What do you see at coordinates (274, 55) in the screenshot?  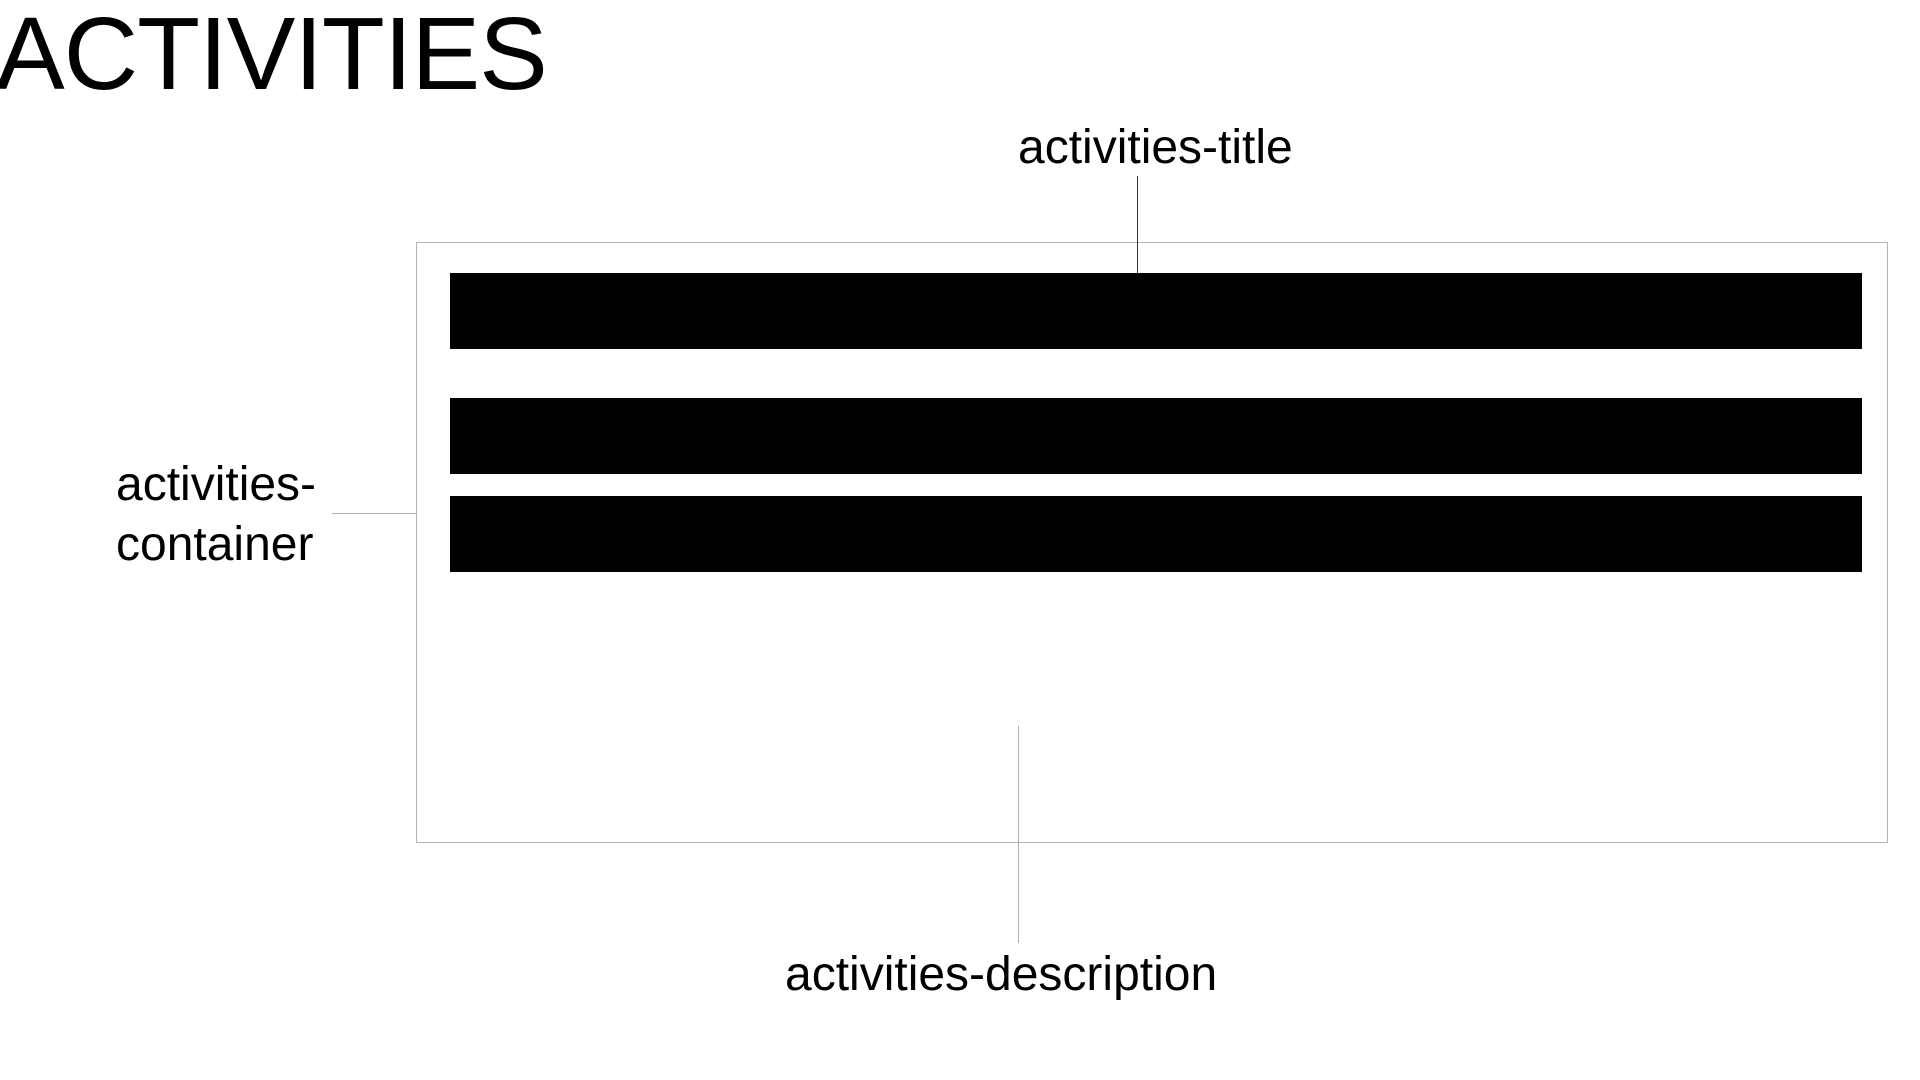 I see `page-title: ACTIVITIES` at bounding box center [274, 55].